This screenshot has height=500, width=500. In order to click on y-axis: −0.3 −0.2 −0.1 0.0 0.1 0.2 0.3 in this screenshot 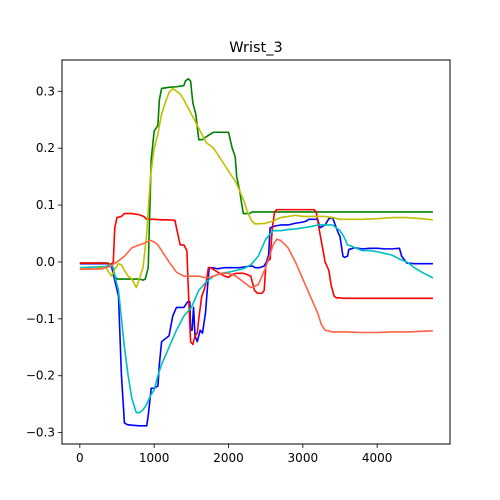, I will do `click(44, 262)`.